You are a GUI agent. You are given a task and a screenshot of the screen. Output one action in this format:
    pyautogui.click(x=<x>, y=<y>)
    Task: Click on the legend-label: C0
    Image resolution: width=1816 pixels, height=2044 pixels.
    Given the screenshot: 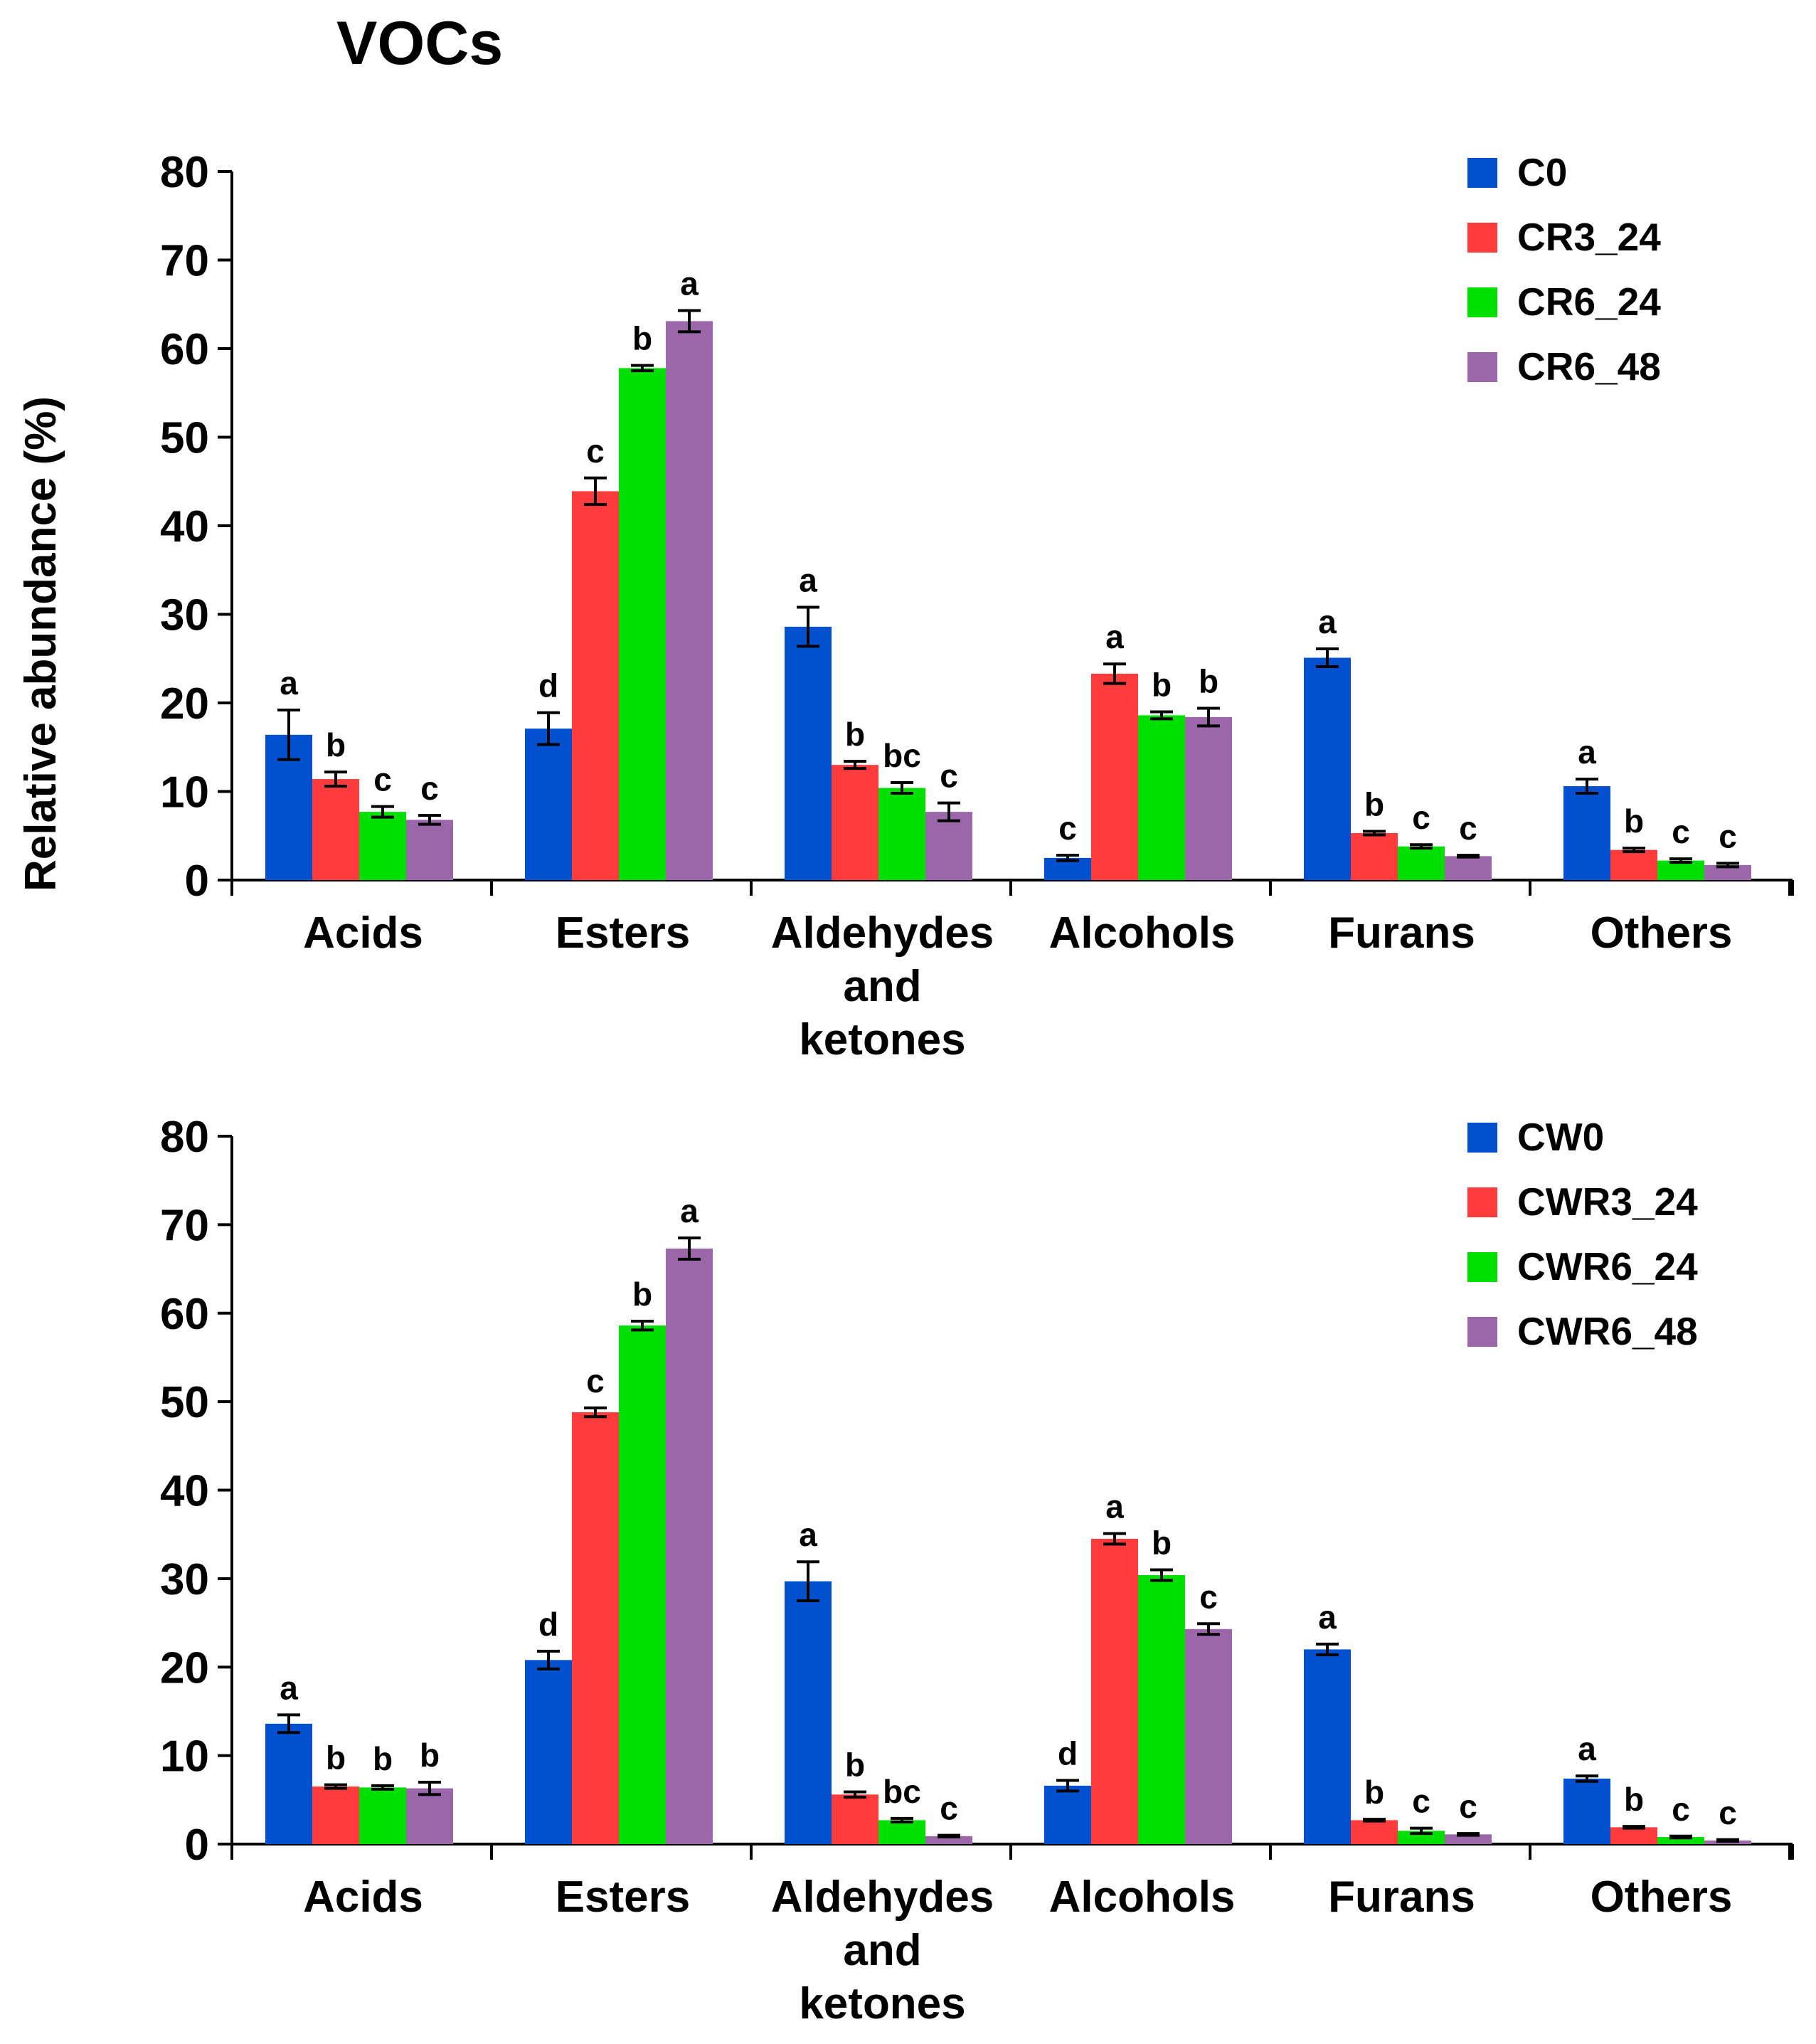 What is the action you would take?
    pyautogui.click(x=1542, y=172)
    